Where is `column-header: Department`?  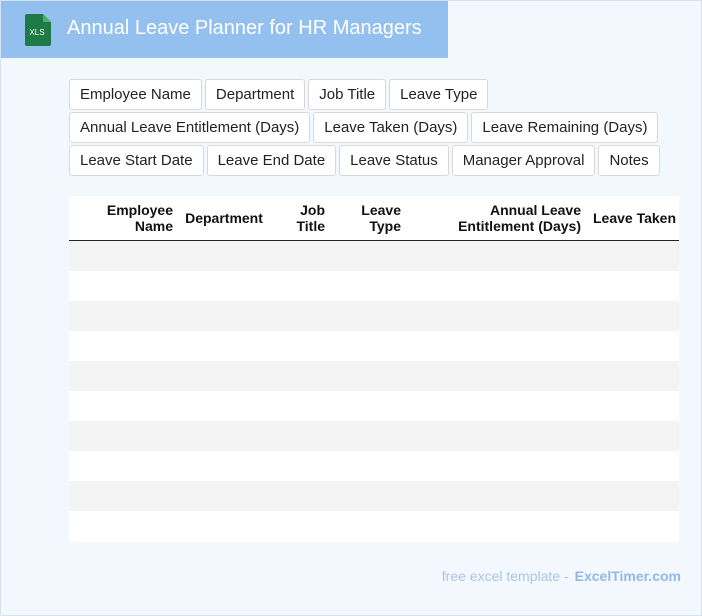
column-header: Department is located at coordinates (224, 218).